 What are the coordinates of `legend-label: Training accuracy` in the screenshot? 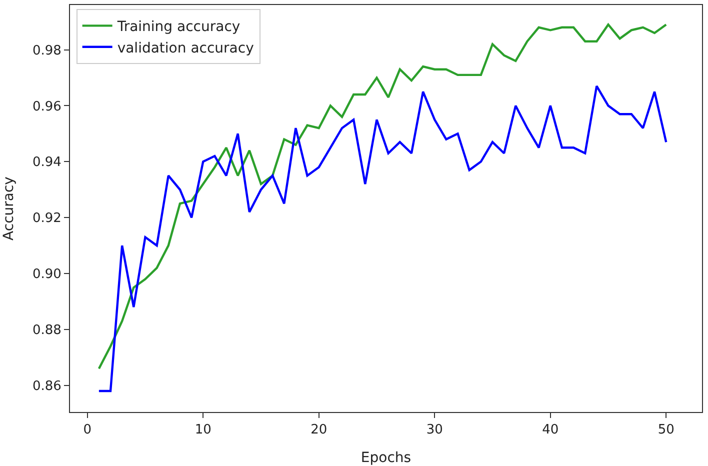 It's located at (178, 27).